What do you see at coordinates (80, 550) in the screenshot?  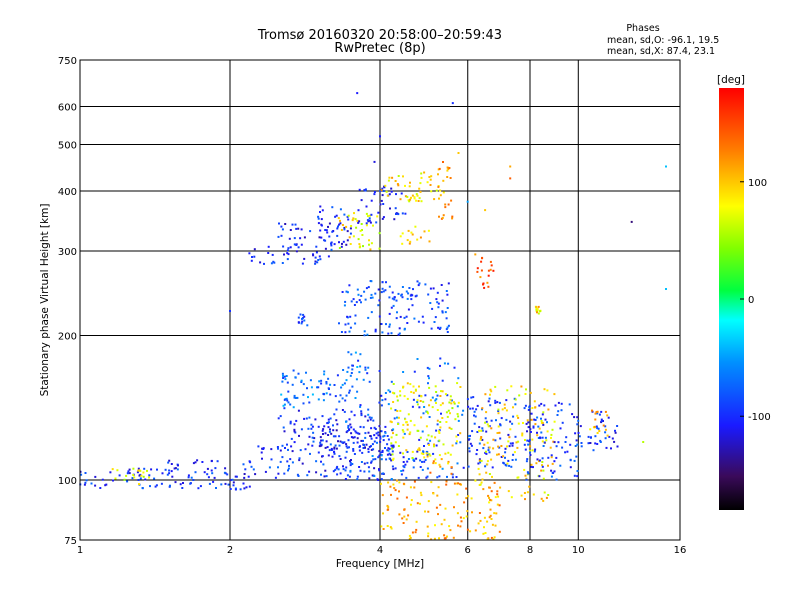 I see `x-tick-label: 1` at bounding box center [80, 550].